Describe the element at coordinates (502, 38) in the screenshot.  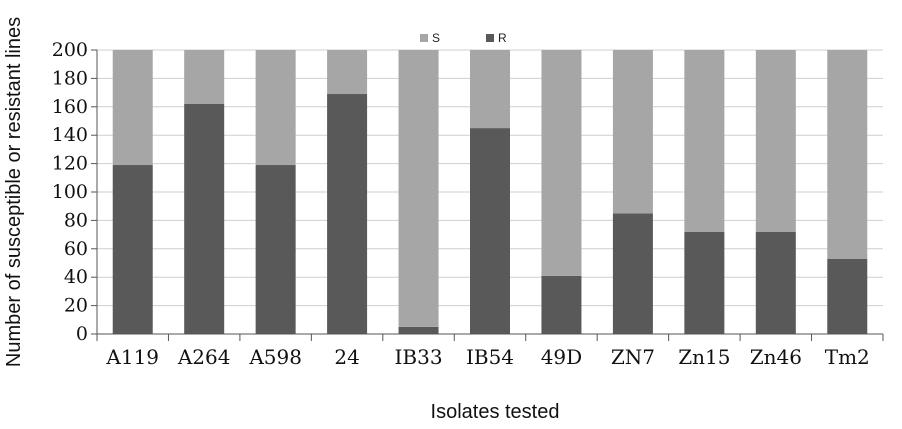
I see `legend-label-R: R` at that location.